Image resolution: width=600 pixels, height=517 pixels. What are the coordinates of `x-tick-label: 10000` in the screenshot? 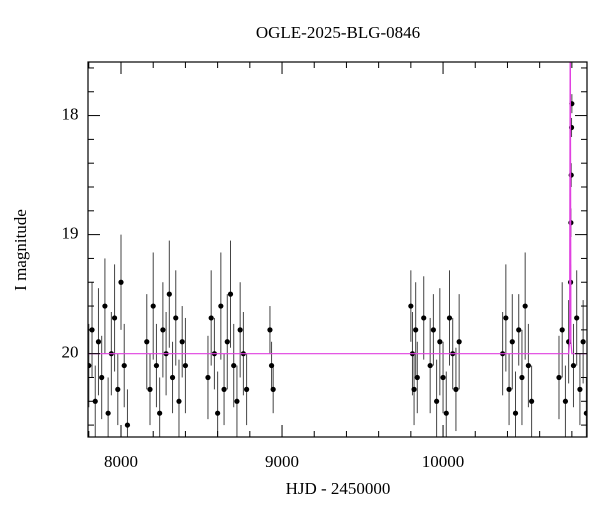 It's located at (443, 461).